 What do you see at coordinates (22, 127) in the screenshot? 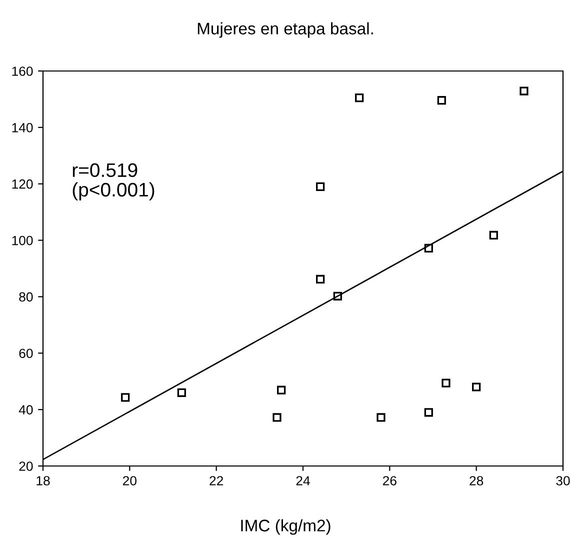
I see `y-tick-label: 140` at bounding box center [22, 127].